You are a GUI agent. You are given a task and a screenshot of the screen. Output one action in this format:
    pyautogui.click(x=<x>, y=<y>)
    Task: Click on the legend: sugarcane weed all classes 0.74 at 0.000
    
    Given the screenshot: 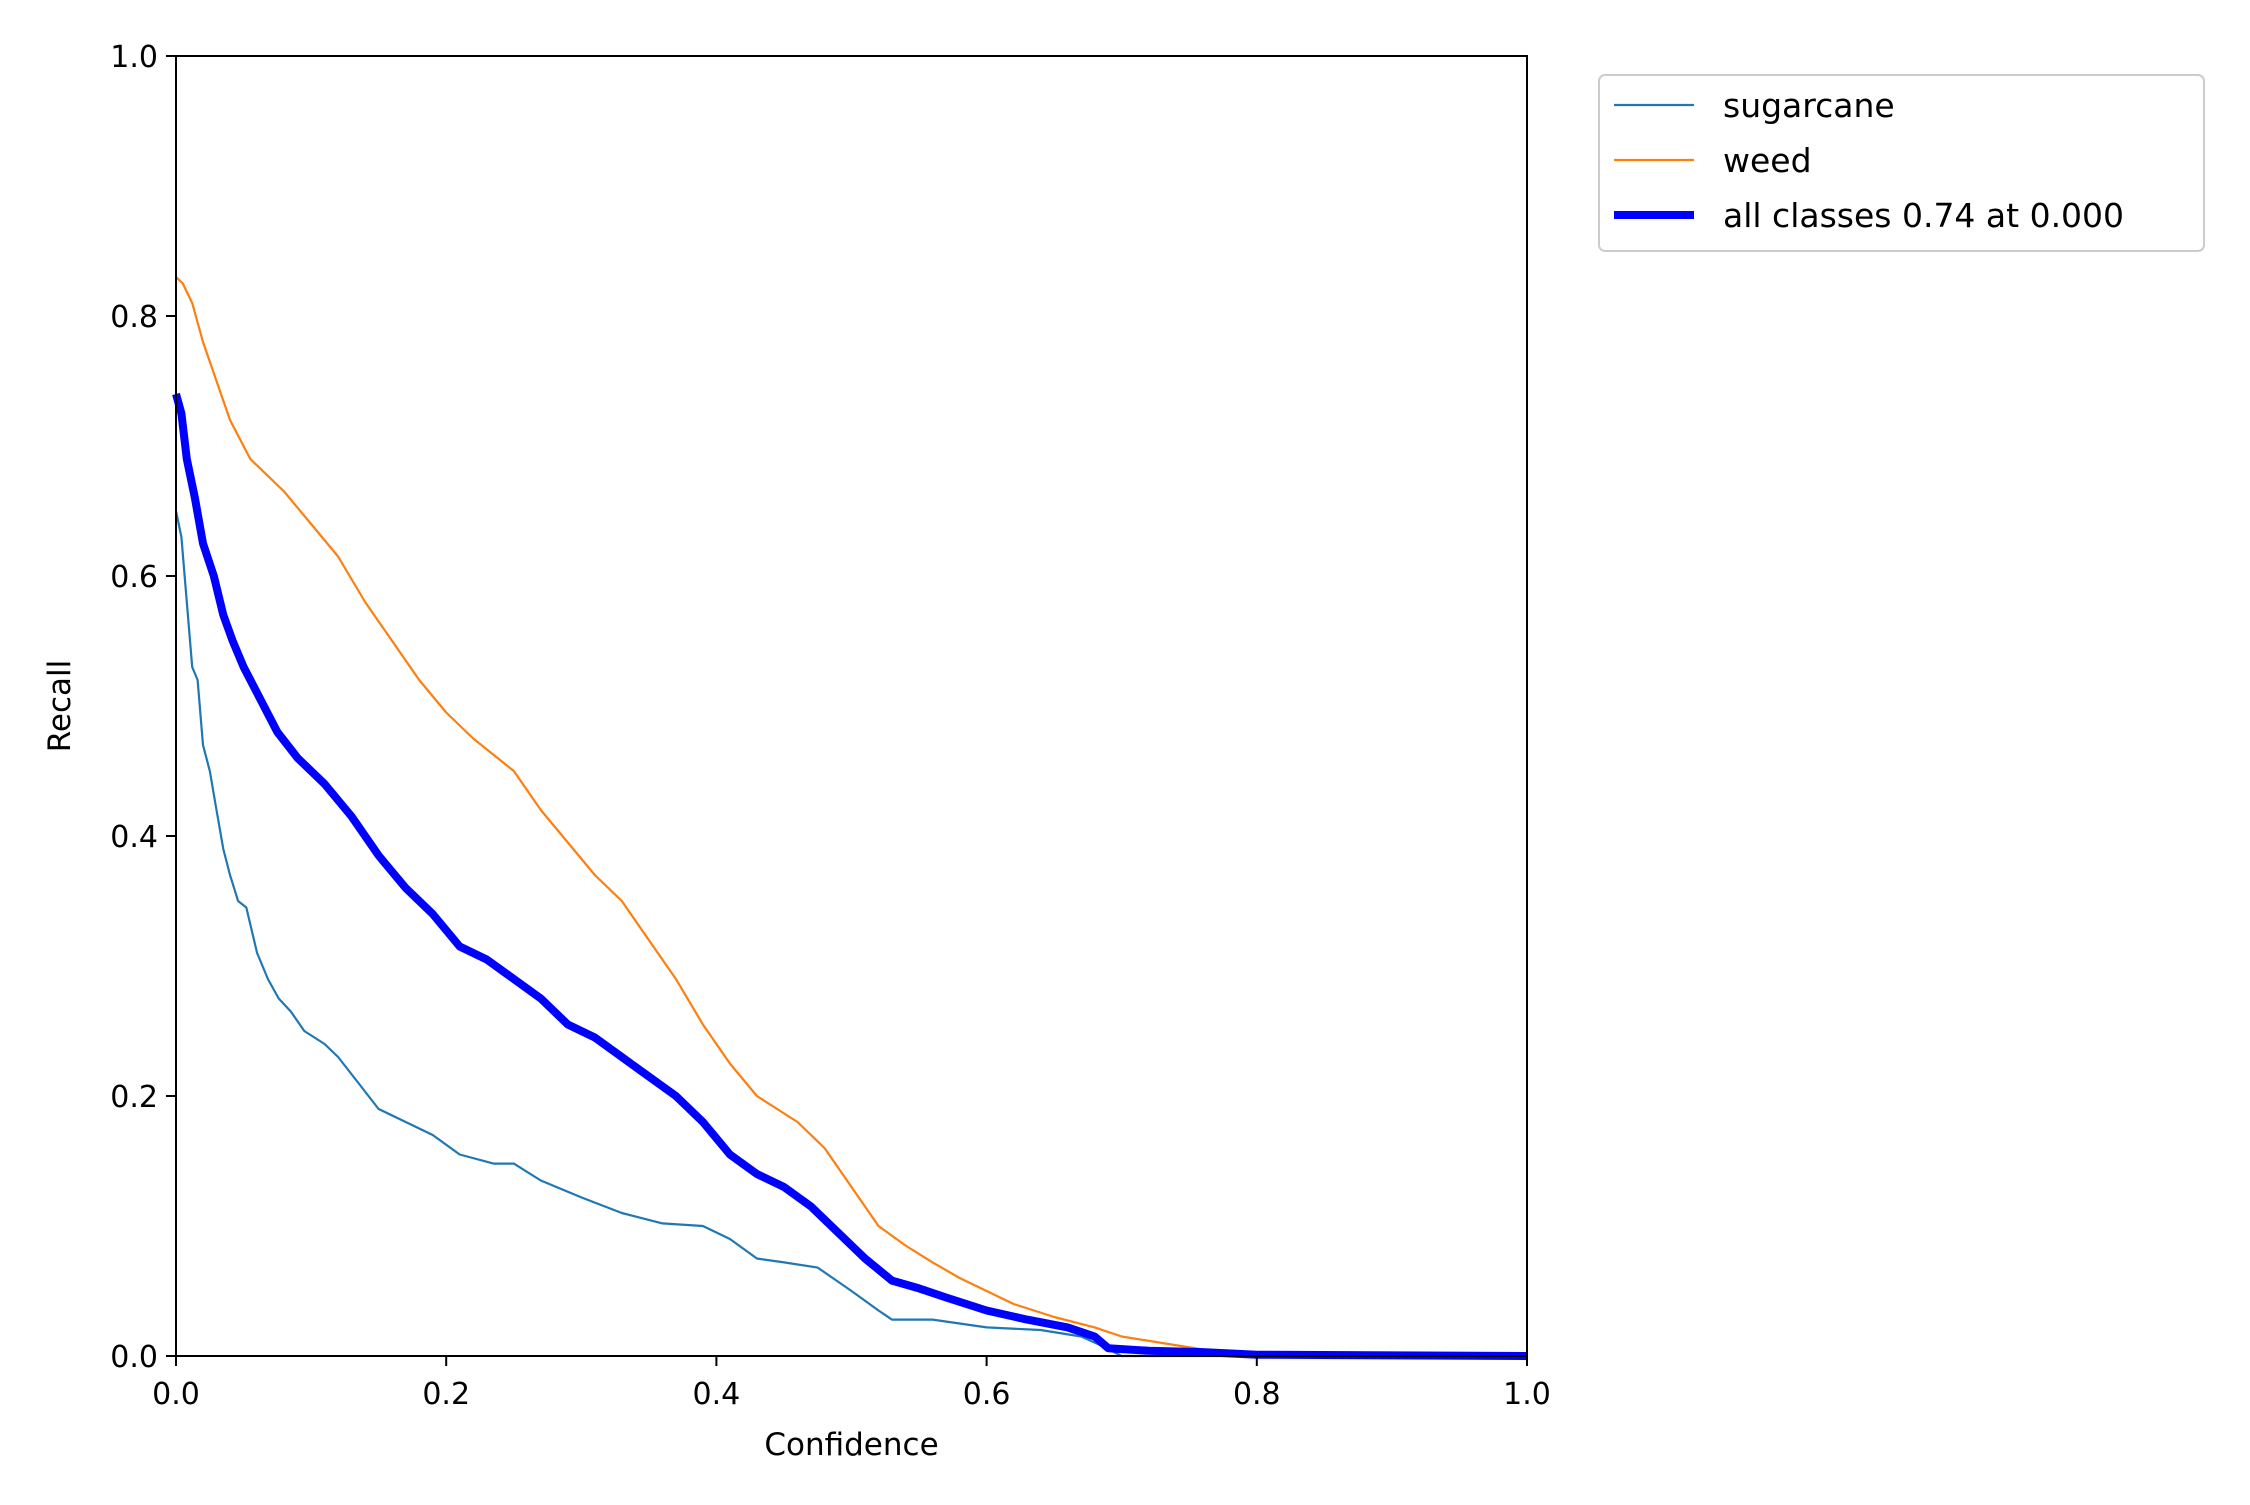 What is the action you would take?
    pyautogui.click(x=1901, y=163)
    